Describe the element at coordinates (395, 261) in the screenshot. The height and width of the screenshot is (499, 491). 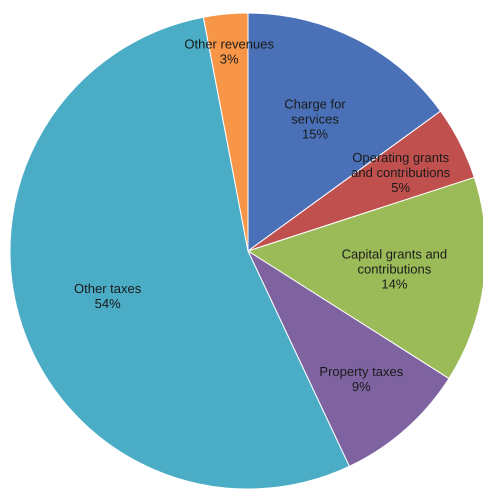
I see `slice-label: Capital grants and contributions` at that location.